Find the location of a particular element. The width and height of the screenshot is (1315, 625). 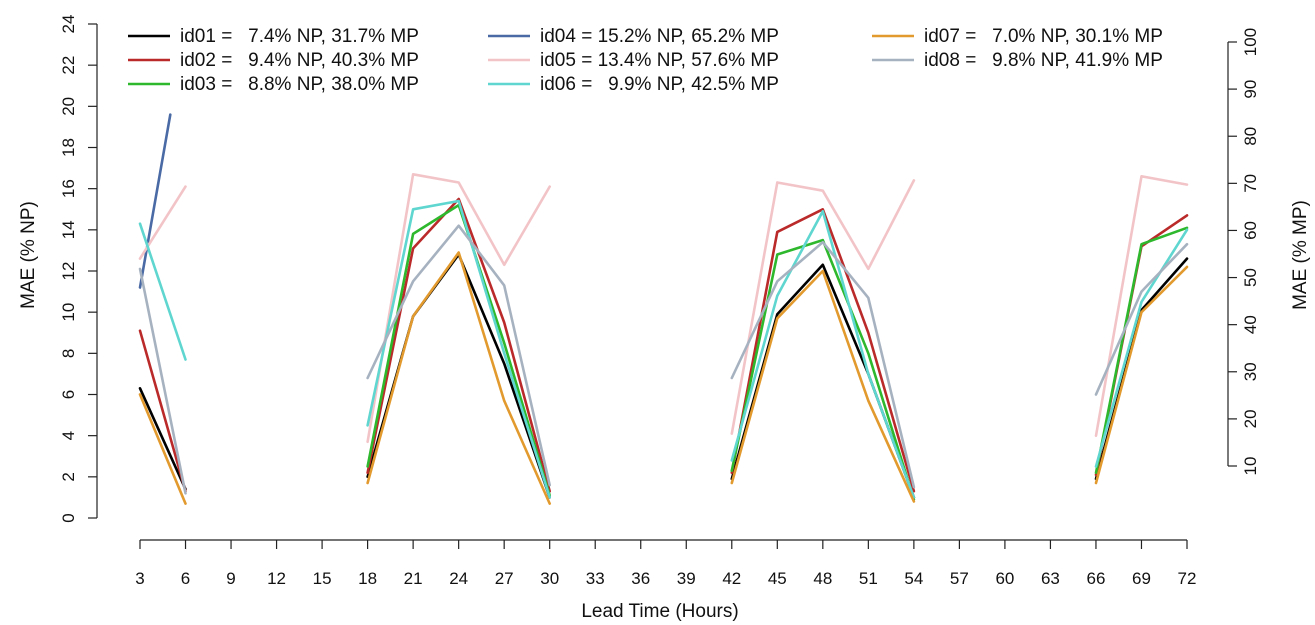

y-axis-title: MAE (% NP) is located at coordinates (28, 255).